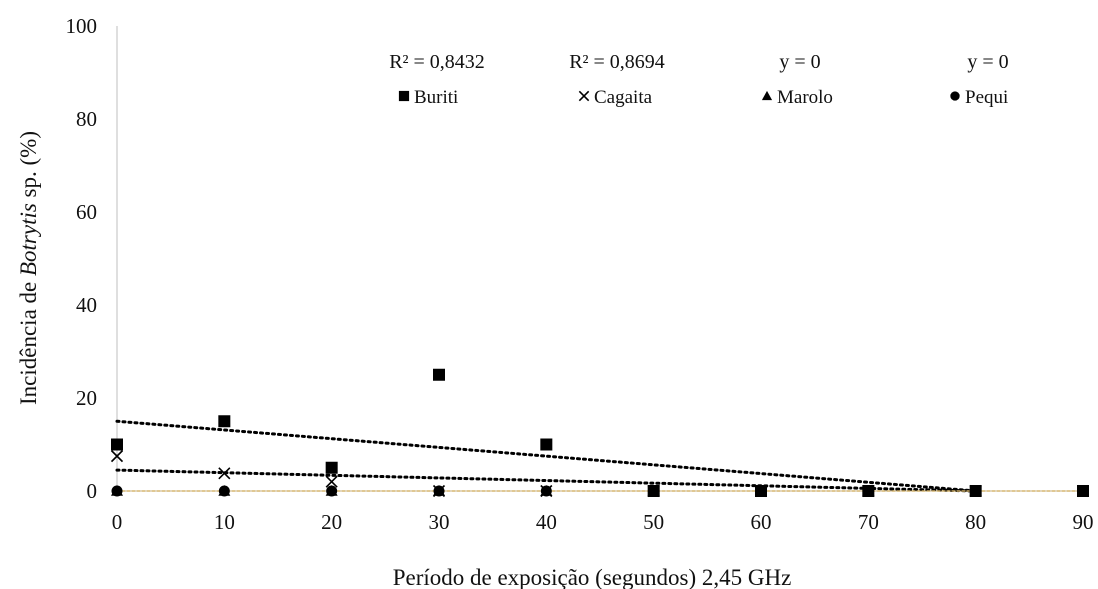 The image size is (1098, 589). I want to click on x-tick-label: 80, so click(975, 522).